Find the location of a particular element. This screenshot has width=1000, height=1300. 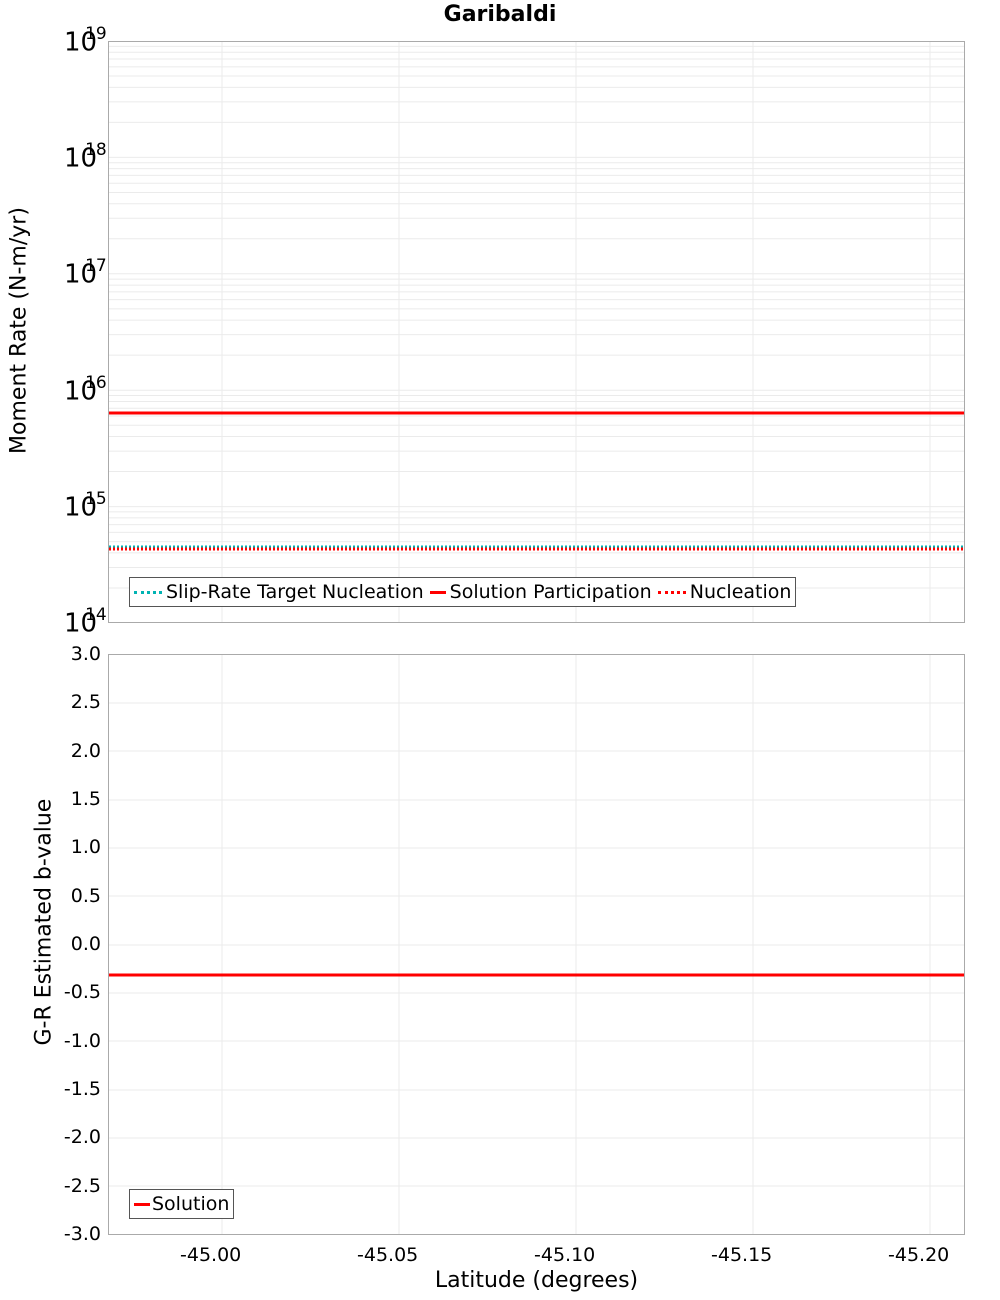

legend-label: Nucleation is located at coordinates (740, 592).